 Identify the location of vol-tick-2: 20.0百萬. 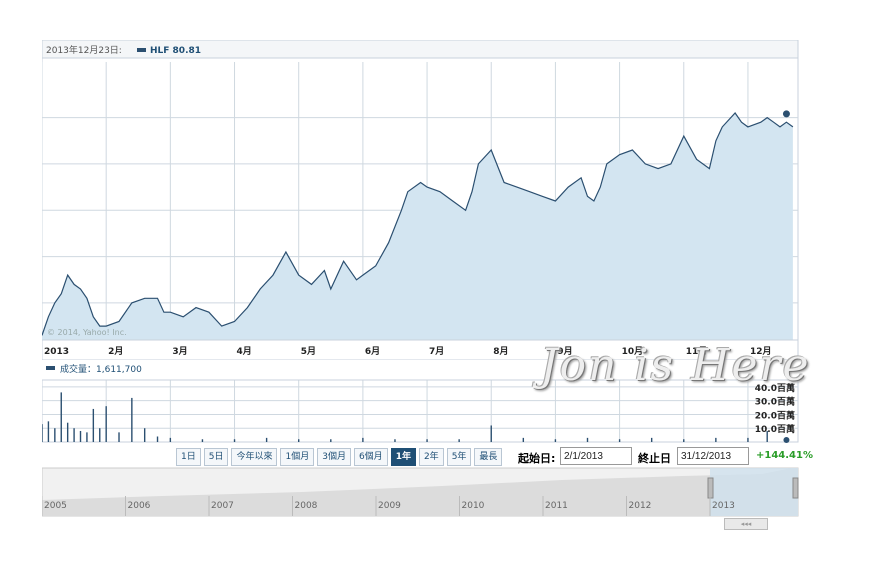
(775, 415).